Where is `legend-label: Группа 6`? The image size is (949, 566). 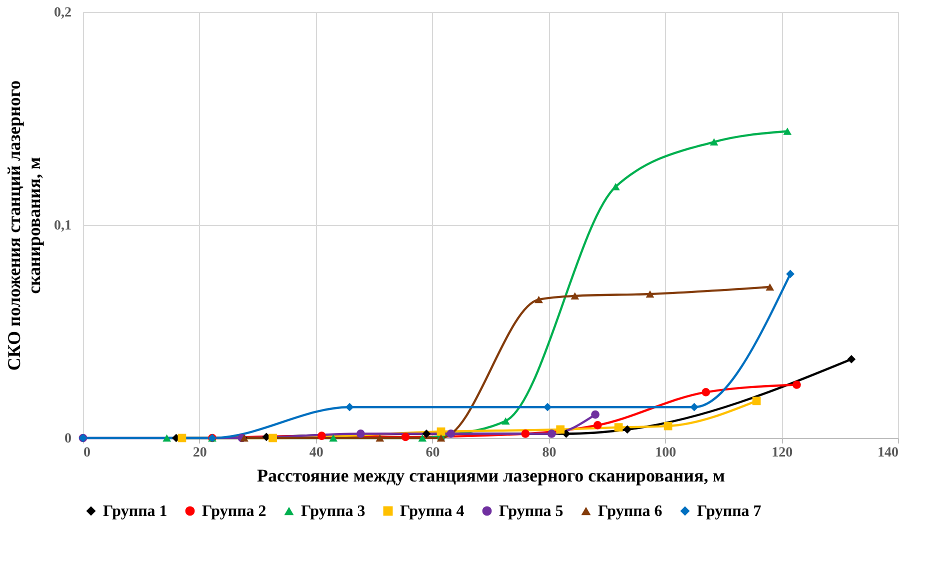 legend-label: Группа 6 is located at coordinates (630, 511).